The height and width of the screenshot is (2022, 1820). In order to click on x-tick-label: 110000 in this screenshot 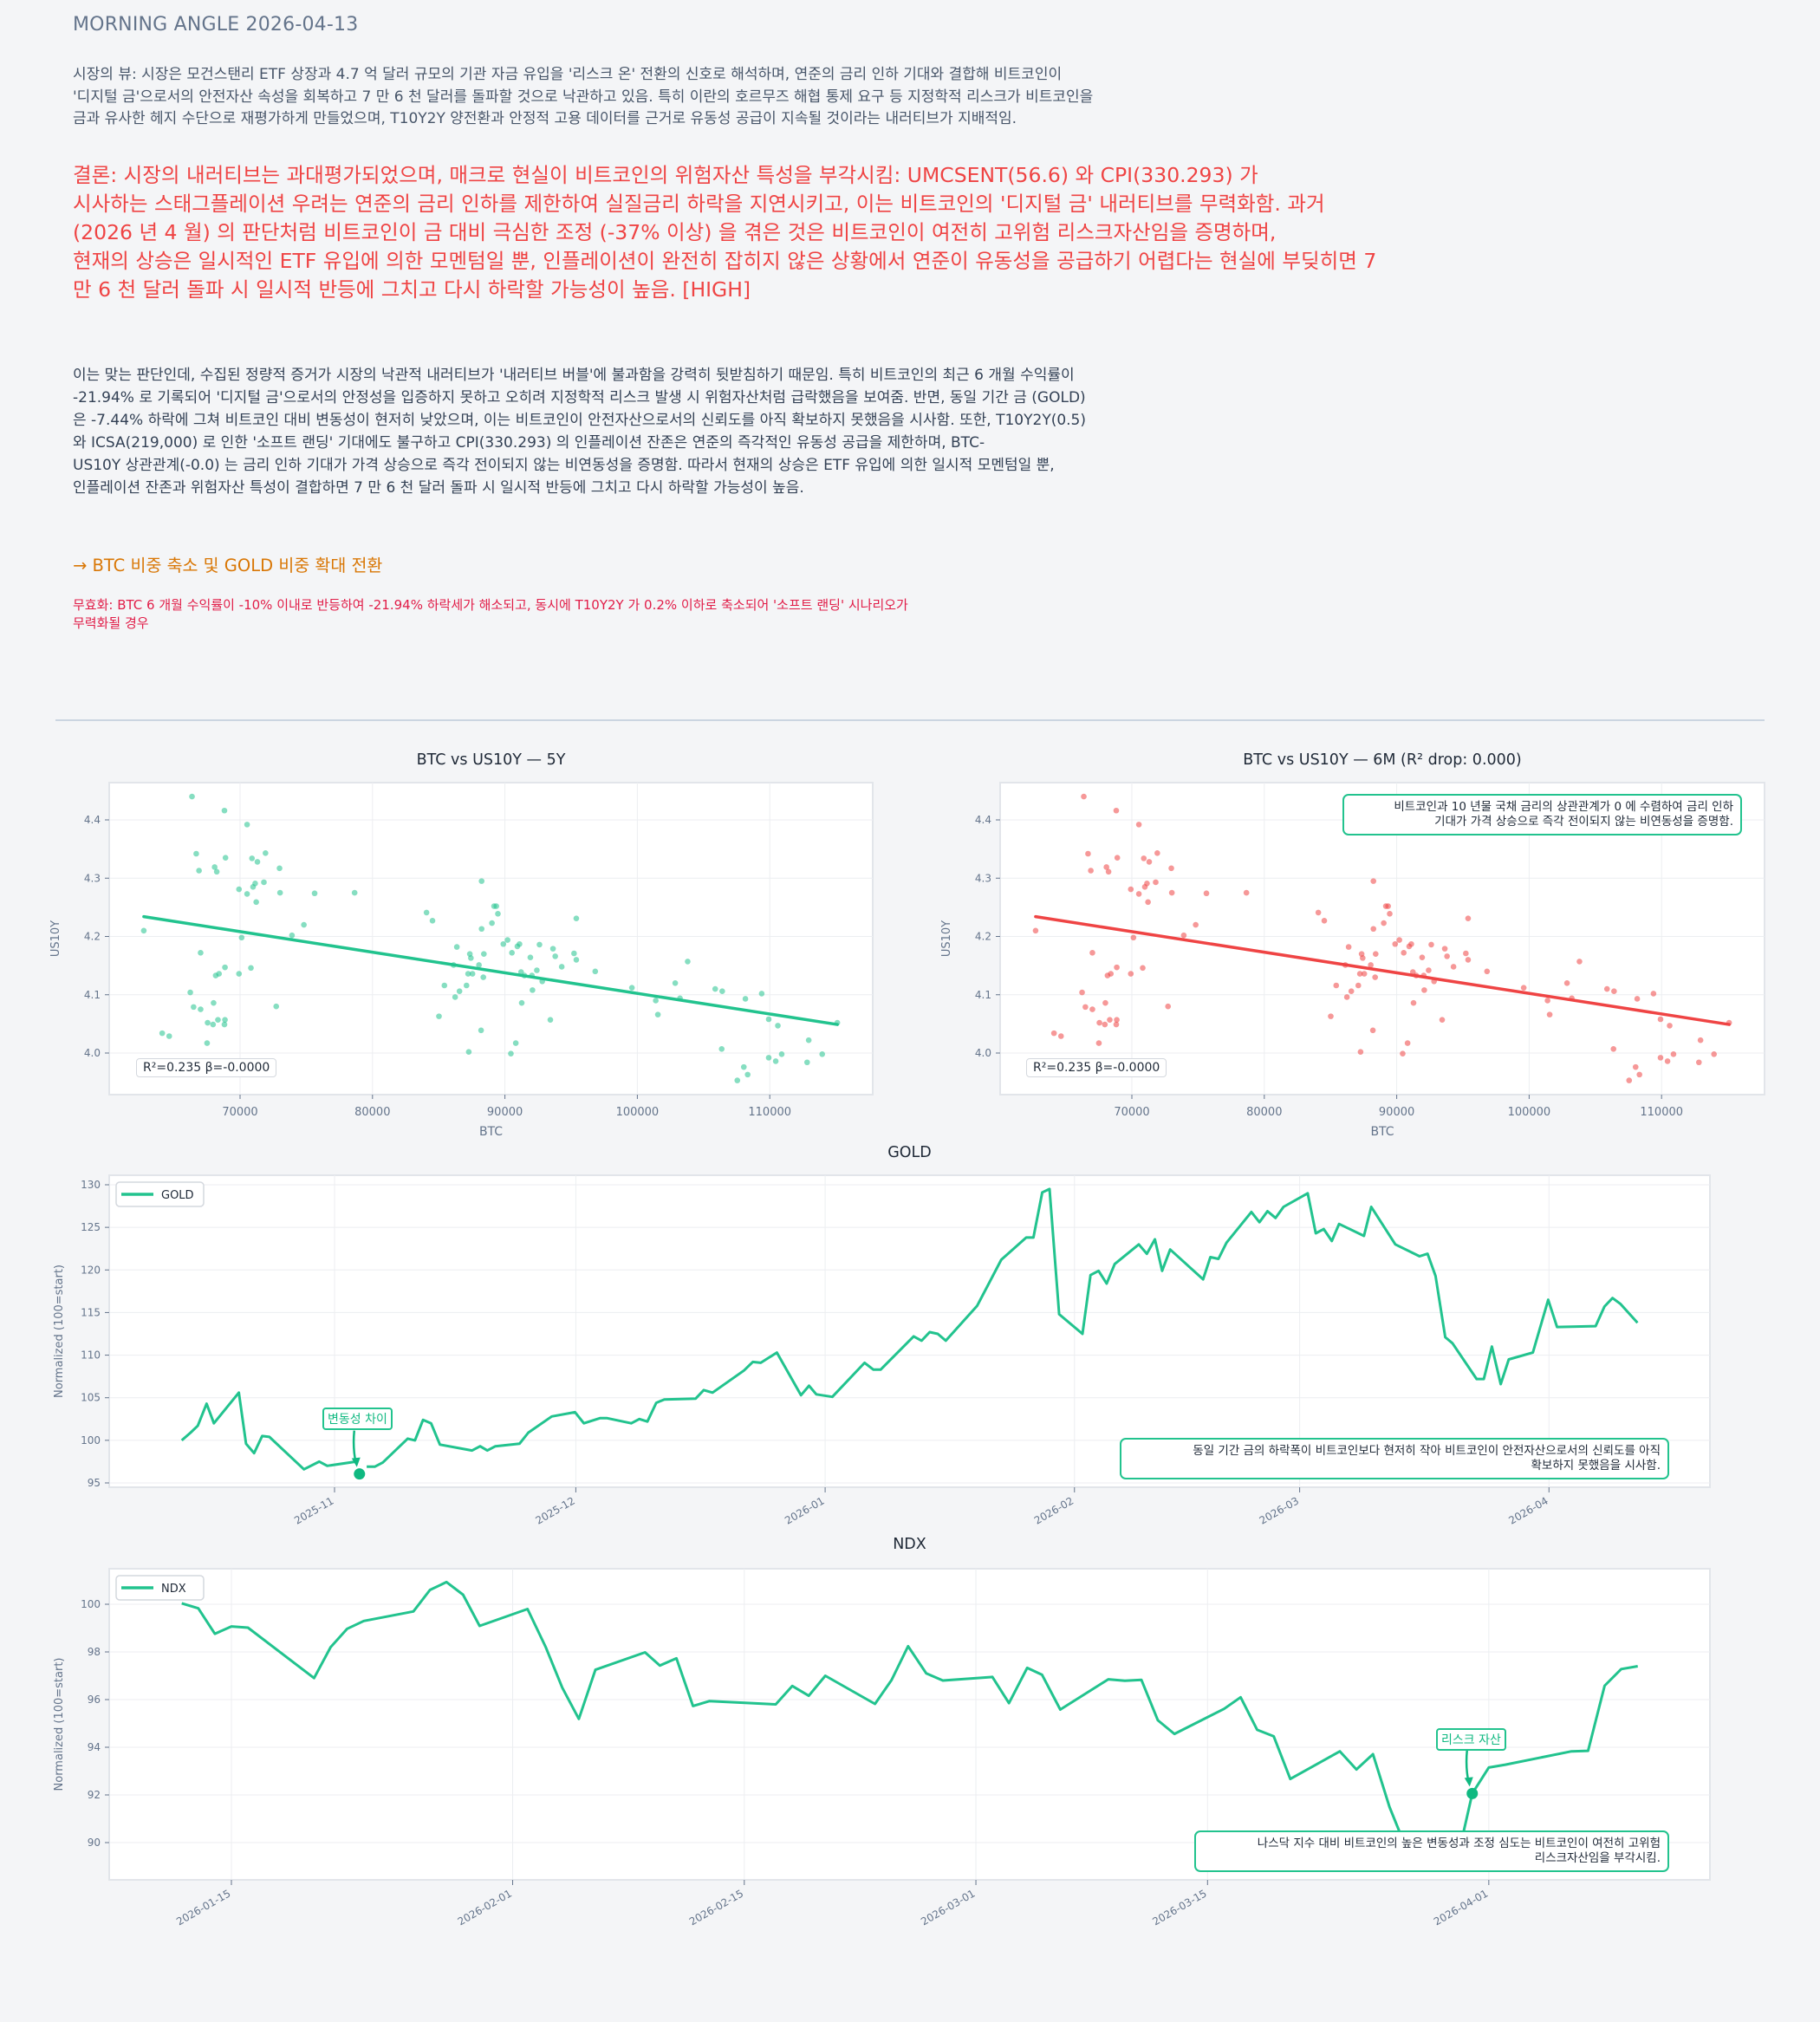, I will do `click(769, 1112)`.